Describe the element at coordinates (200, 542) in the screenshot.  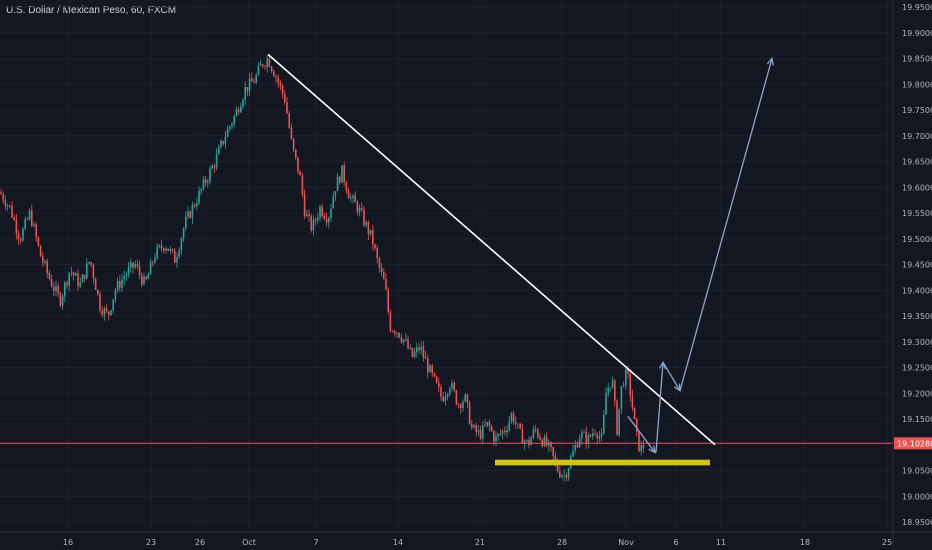
I see `x-tick-label: 26` at that location.